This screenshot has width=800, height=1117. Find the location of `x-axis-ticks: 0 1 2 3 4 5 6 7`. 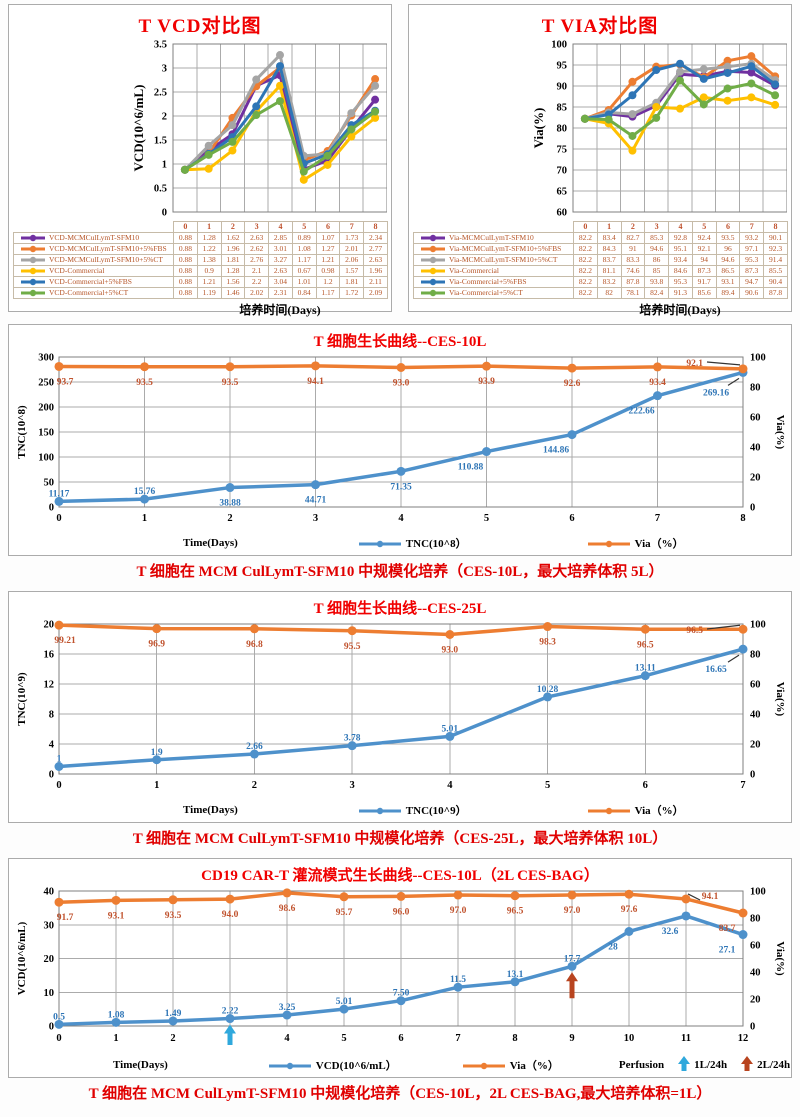

x-axis-ticks: 0 1 2 3 4 5 6 7 is located at coordinates (400, 785).